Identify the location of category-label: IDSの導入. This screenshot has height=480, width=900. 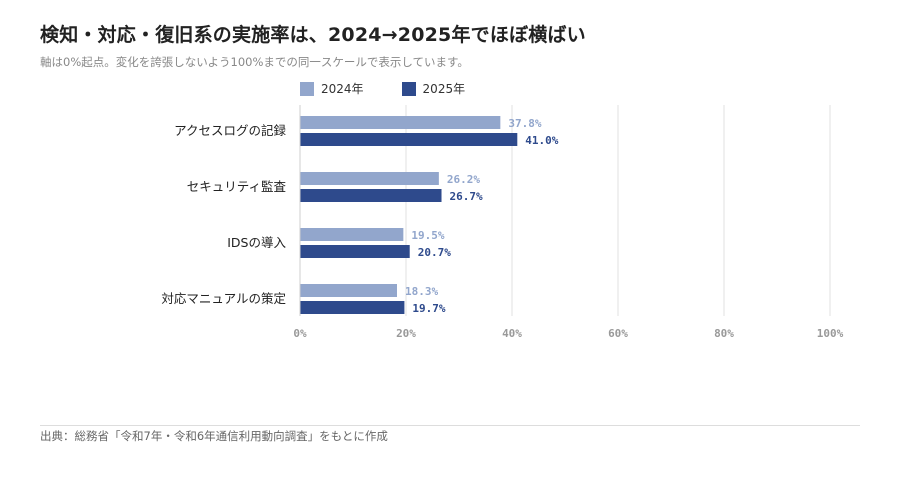
(256, 242).